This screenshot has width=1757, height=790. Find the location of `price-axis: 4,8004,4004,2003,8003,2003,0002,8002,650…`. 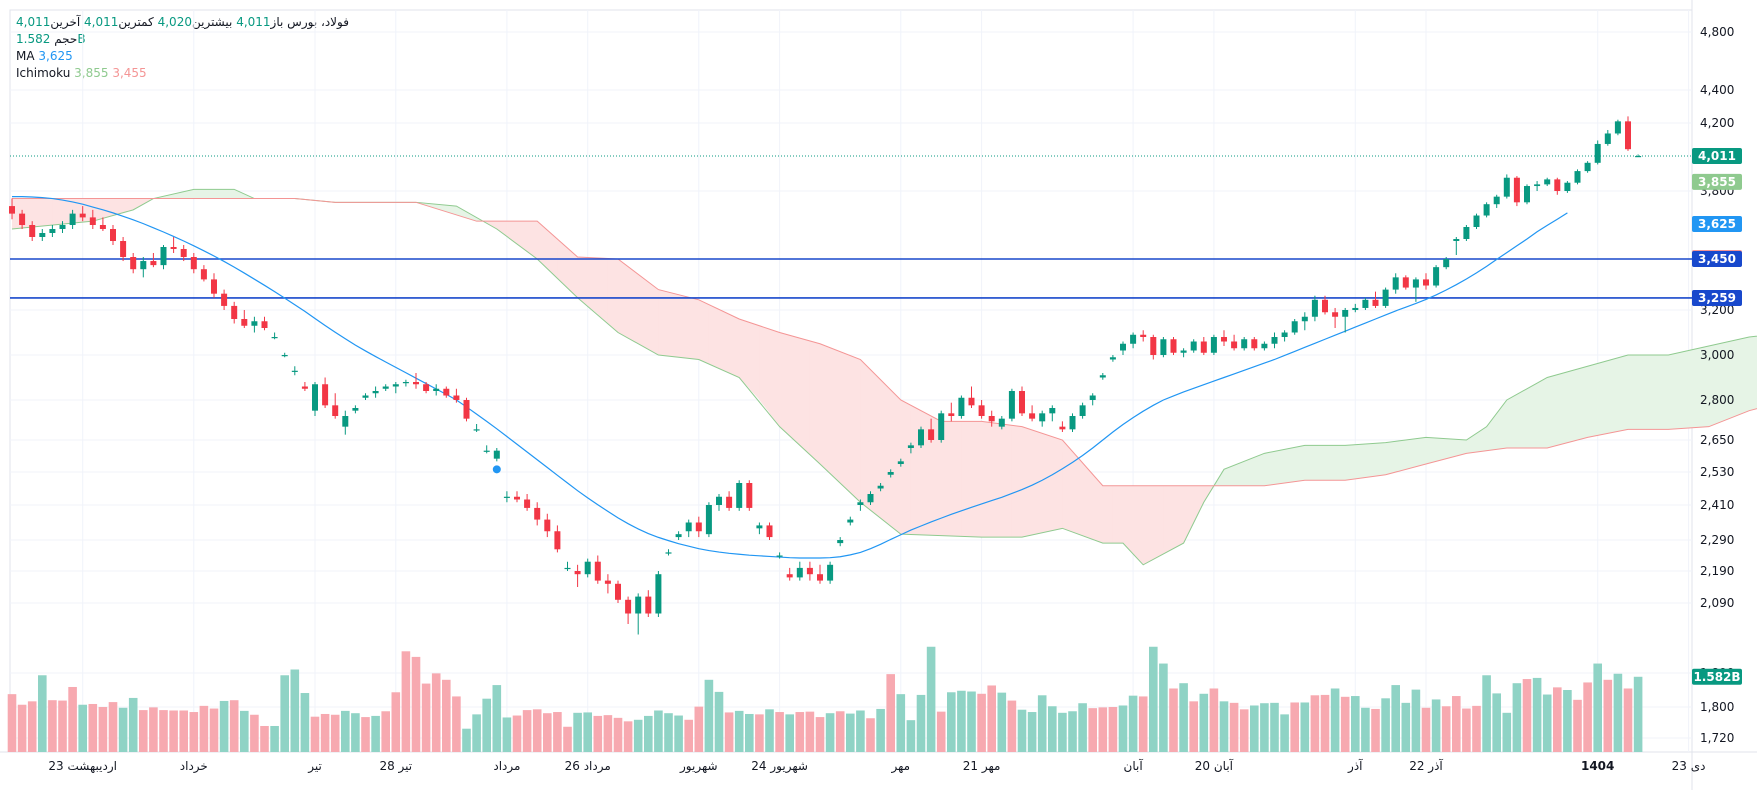

price-axis: 4,8004,4004,2003,8003,2003,0002,8002,650… is located at coordinates (1717, 385).